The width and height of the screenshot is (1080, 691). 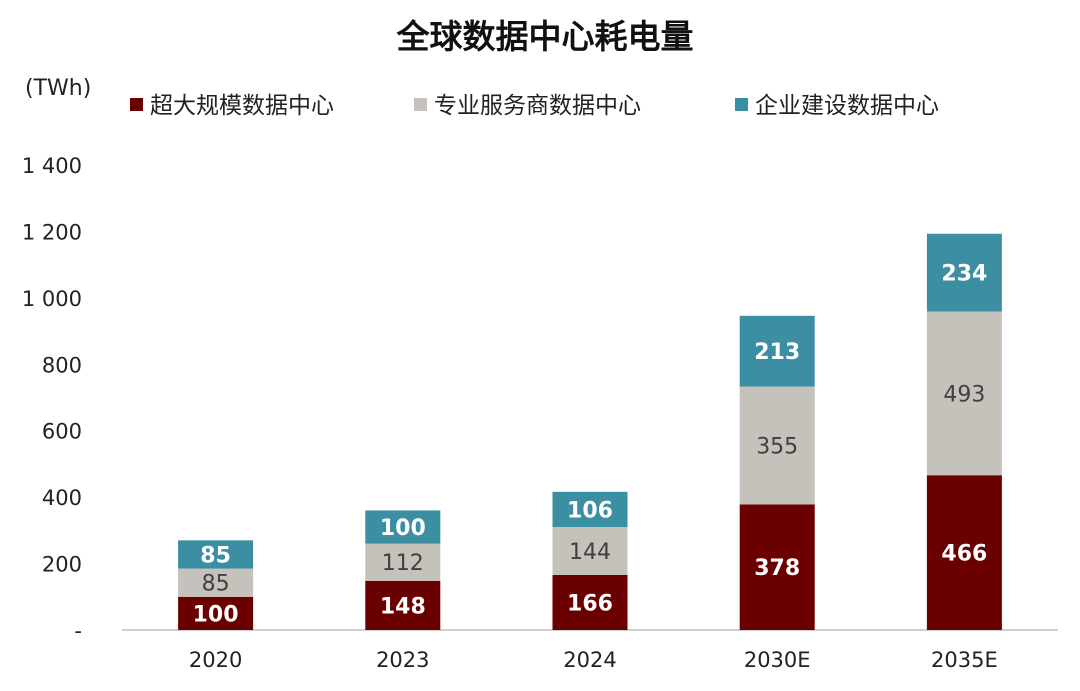 What do you see at coordinates (52, 232) in the screenshot?
I see `y-tick-label: 1 200` at bounding box center [52, 232].